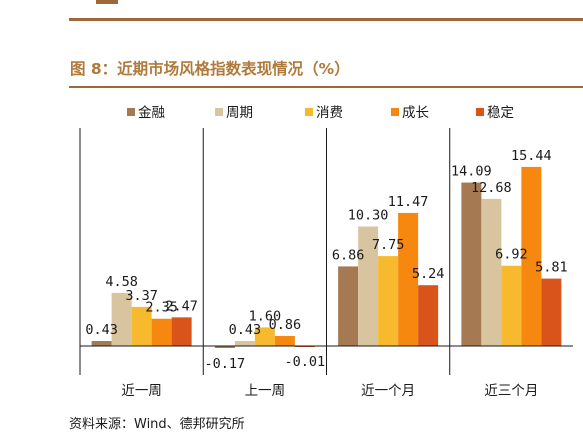 Image resolution: width=583 pixels, height=443 pixels. Describe the element at coordinates (121, 319) in the screenshot. I see `bar-周期-近一周` at that location.